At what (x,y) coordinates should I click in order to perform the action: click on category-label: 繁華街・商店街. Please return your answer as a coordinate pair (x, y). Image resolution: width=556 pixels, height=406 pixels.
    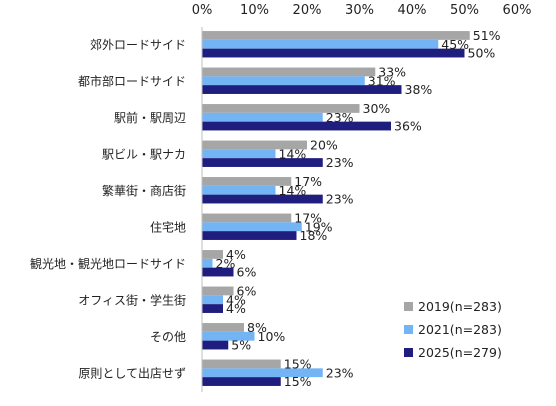
    Looking at the image, I should click on (144, 190).